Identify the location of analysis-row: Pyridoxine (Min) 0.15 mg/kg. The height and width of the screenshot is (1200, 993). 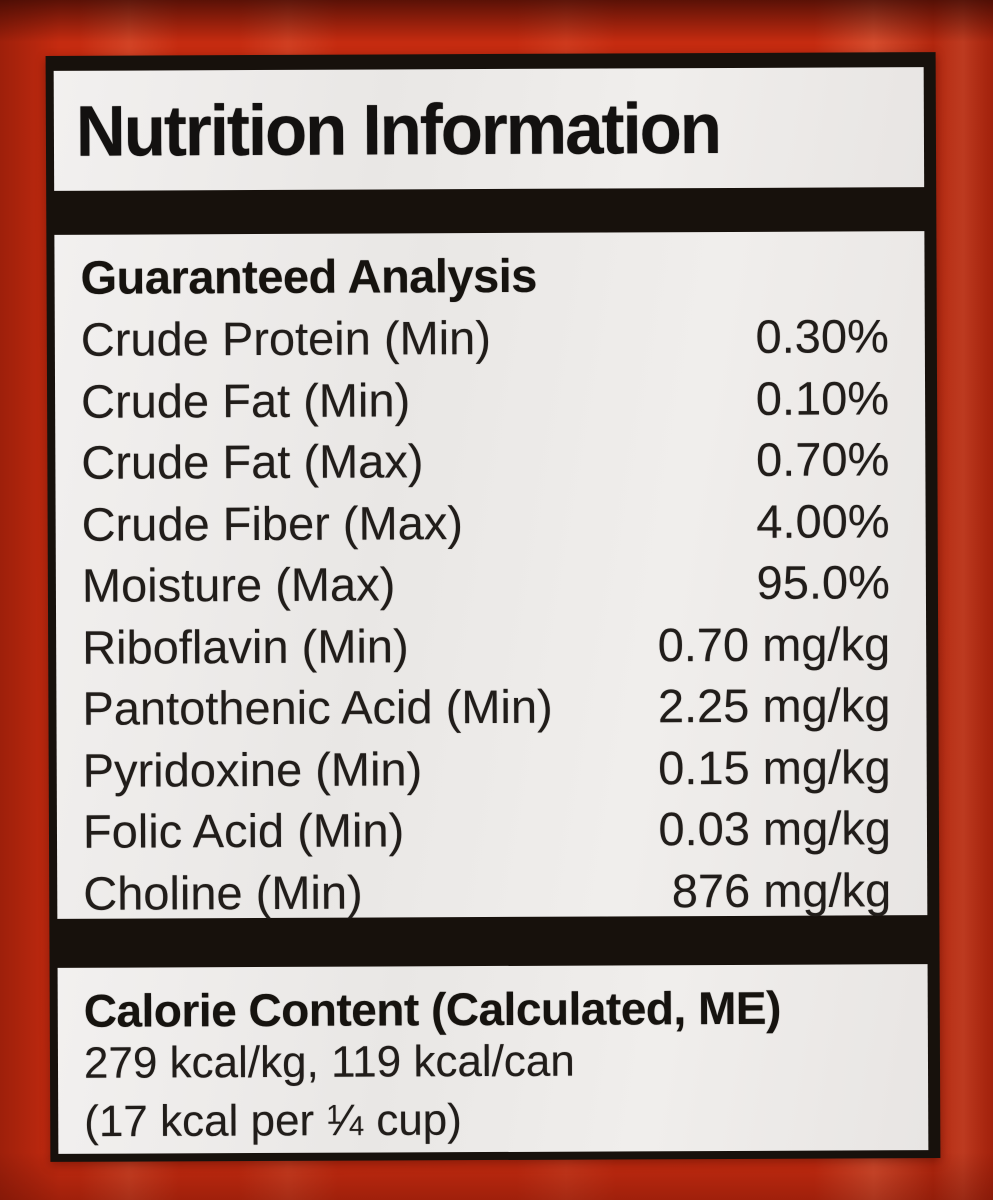
(487, 768).